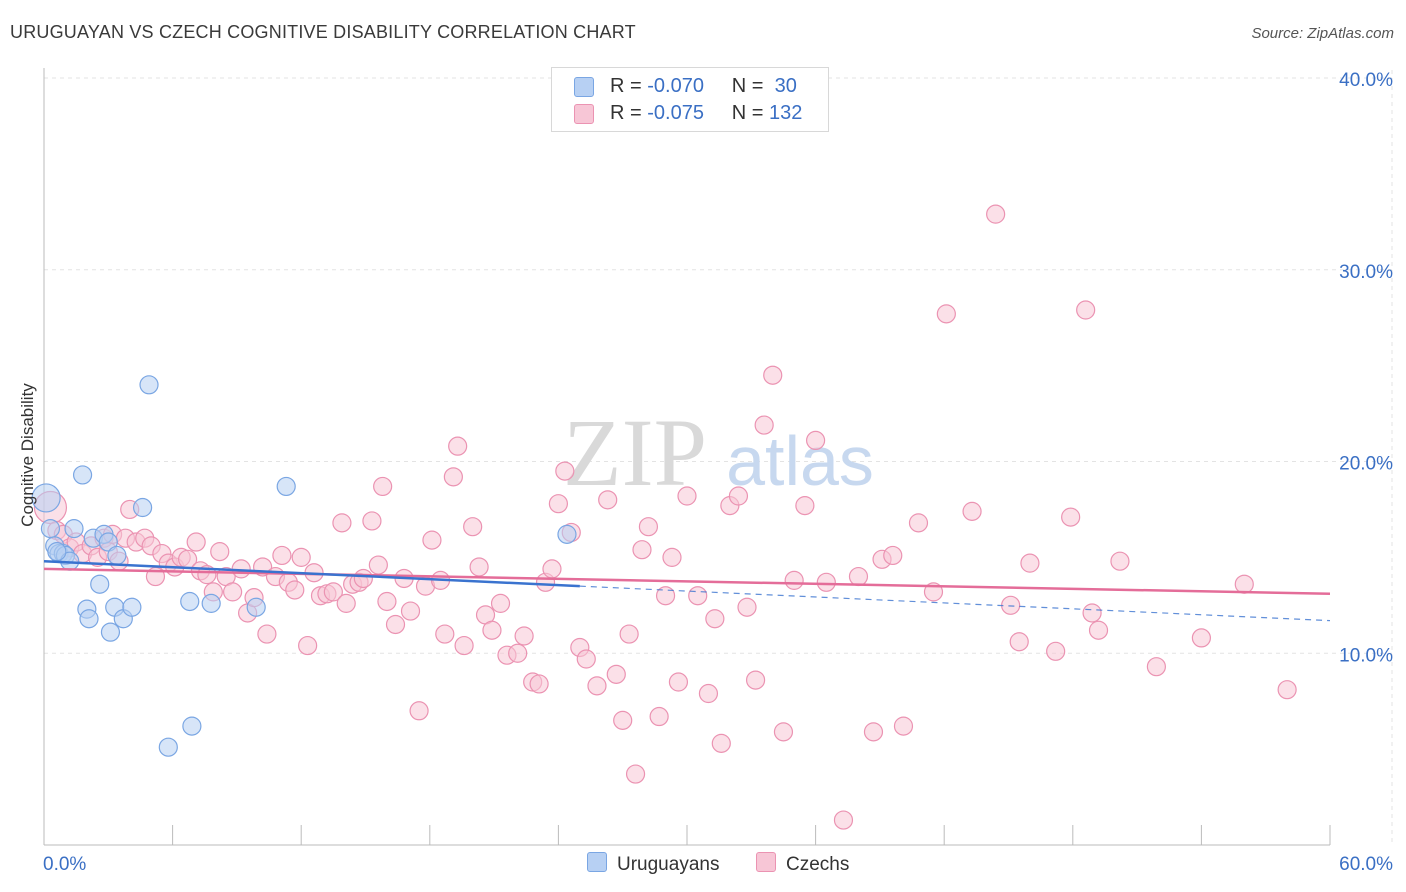  I want to click on y-axis-title: Cognitive Disability, so click(27, 455).